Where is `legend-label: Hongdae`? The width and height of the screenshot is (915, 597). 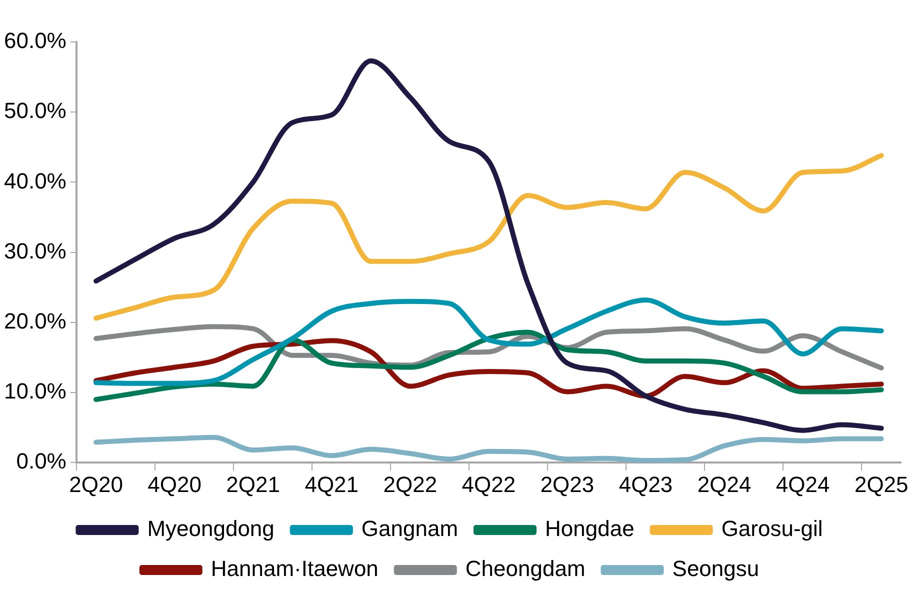
legend-label: Hongdae is located at coordinates (589, 529).